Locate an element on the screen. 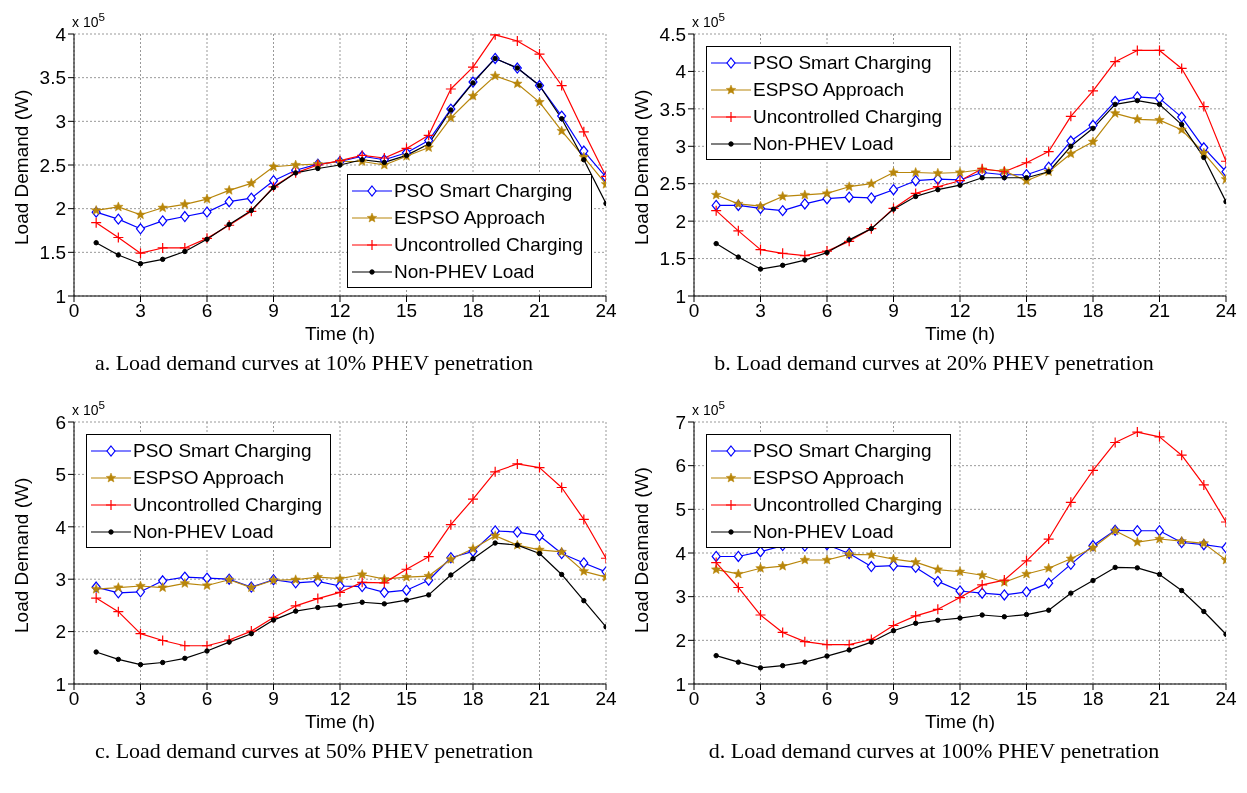 The width and height of the screenshot is (1247, 793). y-tick-label: 7 is located at coordinates (680, 422).